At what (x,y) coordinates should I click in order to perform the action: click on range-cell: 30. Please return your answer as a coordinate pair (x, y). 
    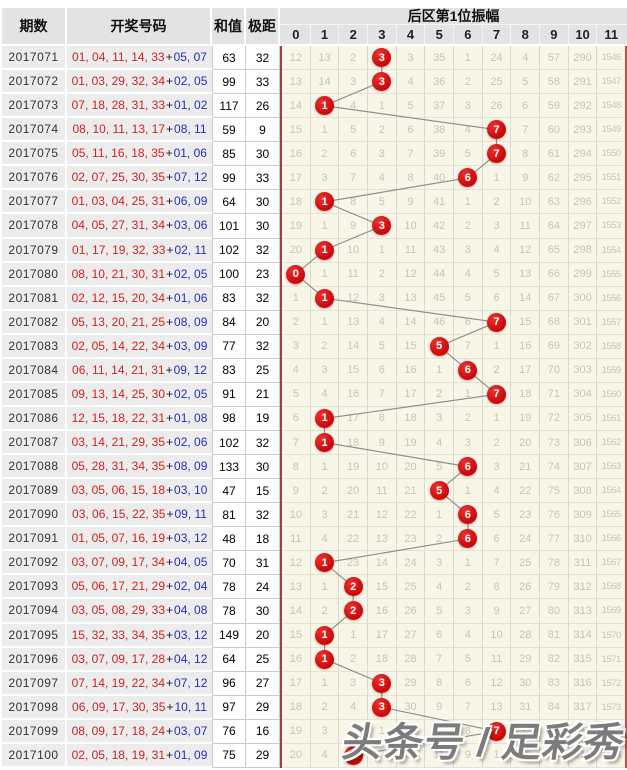
    Looking at the image, I should click on (263, 202).